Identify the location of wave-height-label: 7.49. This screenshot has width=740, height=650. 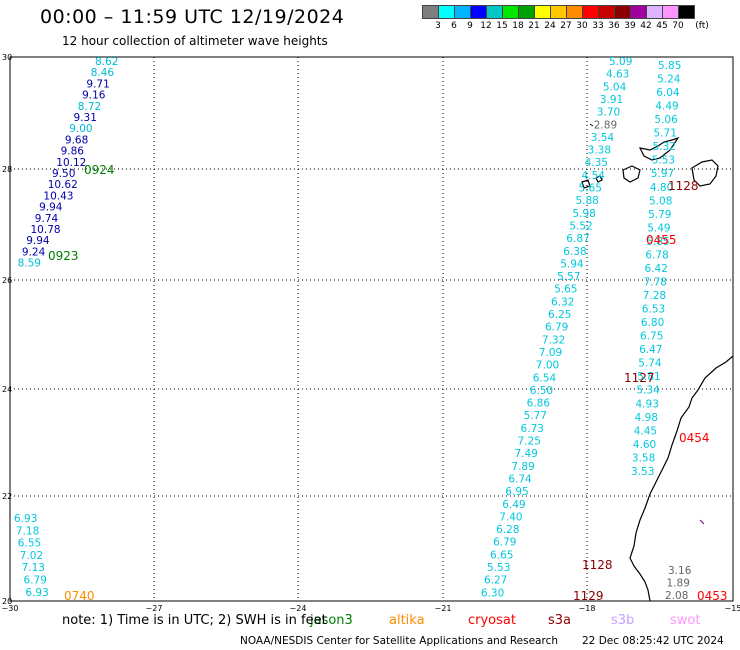
(525, 454).